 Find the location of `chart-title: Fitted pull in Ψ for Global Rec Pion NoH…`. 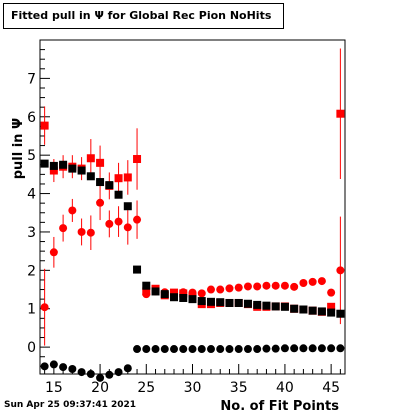

chart-title: Fitted pull in Ψ for Global Rec Pion NoH… is located at coordinates (143, 16).